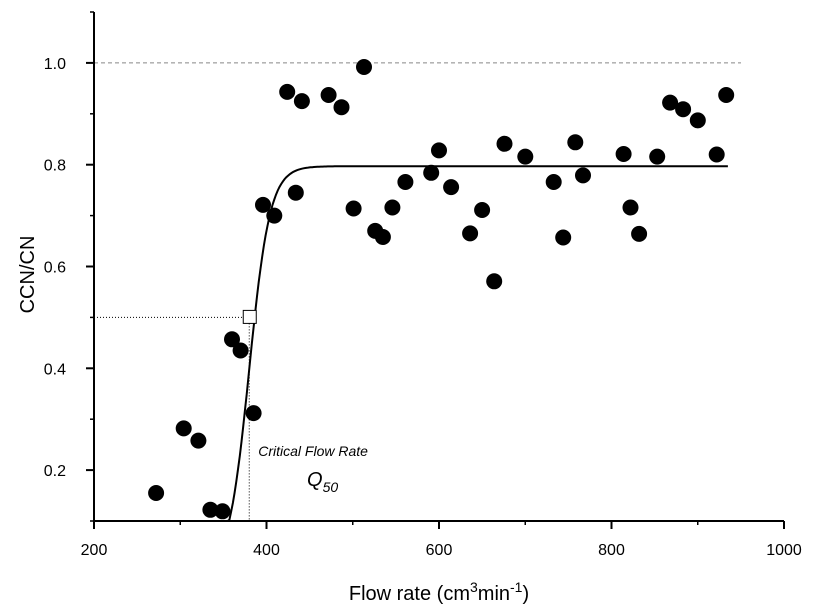 This screenshot has width=817, height=613. I want to click on x-tick-label: 200, so click(94, 550).